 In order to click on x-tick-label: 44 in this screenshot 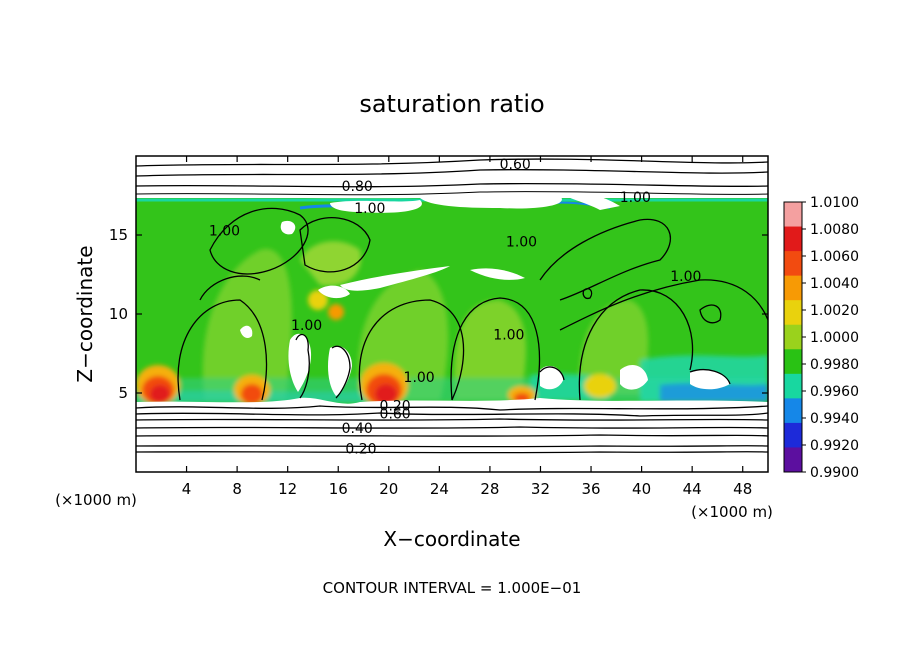, I will do `click(692, 489)`.